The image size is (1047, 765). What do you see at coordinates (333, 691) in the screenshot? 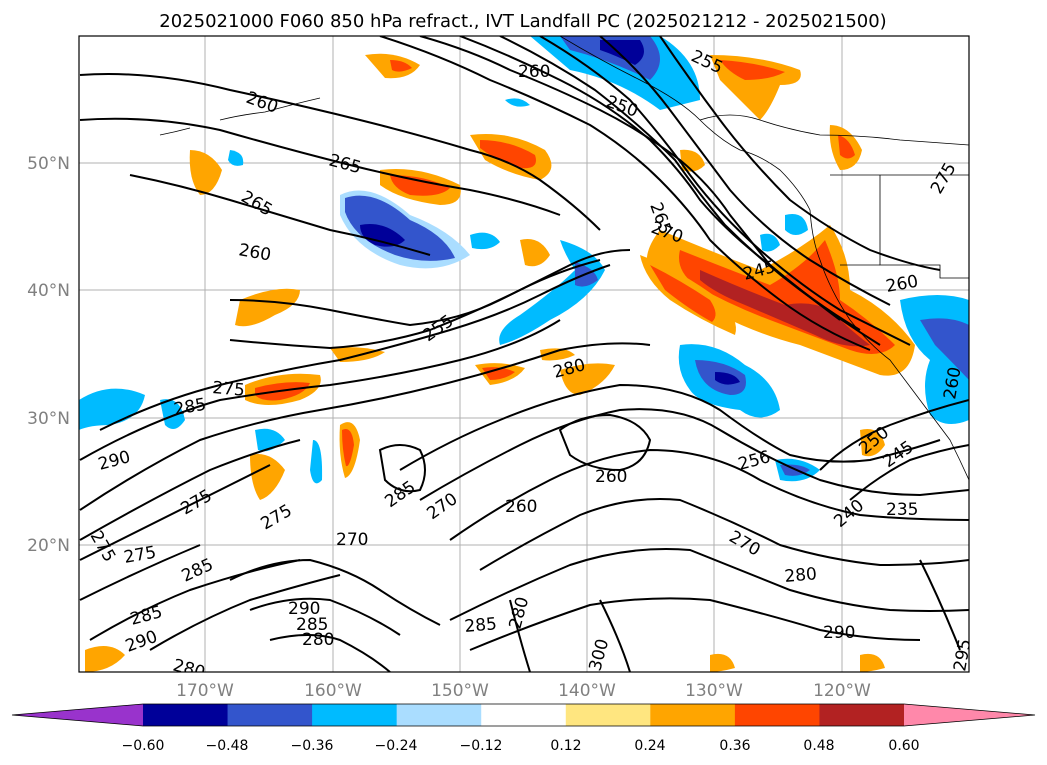
I see `lon-label: 160°W` at bounding box center [333, 691].